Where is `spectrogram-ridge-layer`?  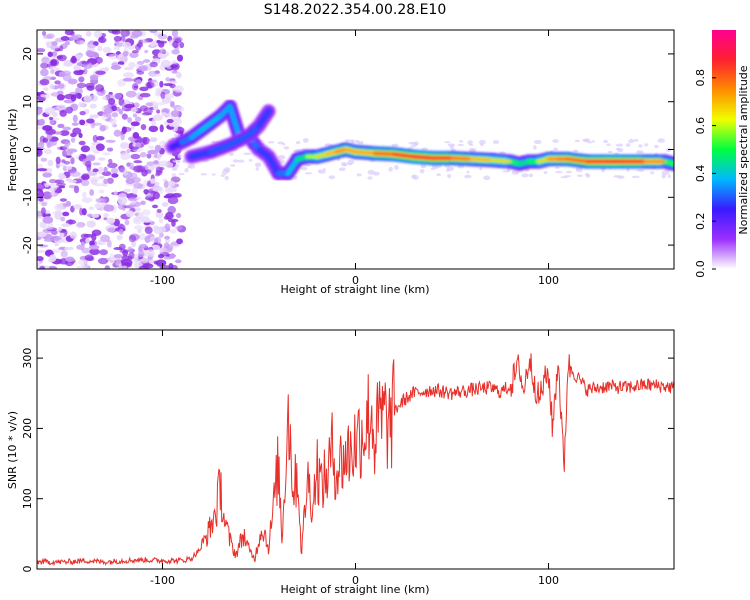 spectrogram-ridge-layer is located at coordinates (419, 140).